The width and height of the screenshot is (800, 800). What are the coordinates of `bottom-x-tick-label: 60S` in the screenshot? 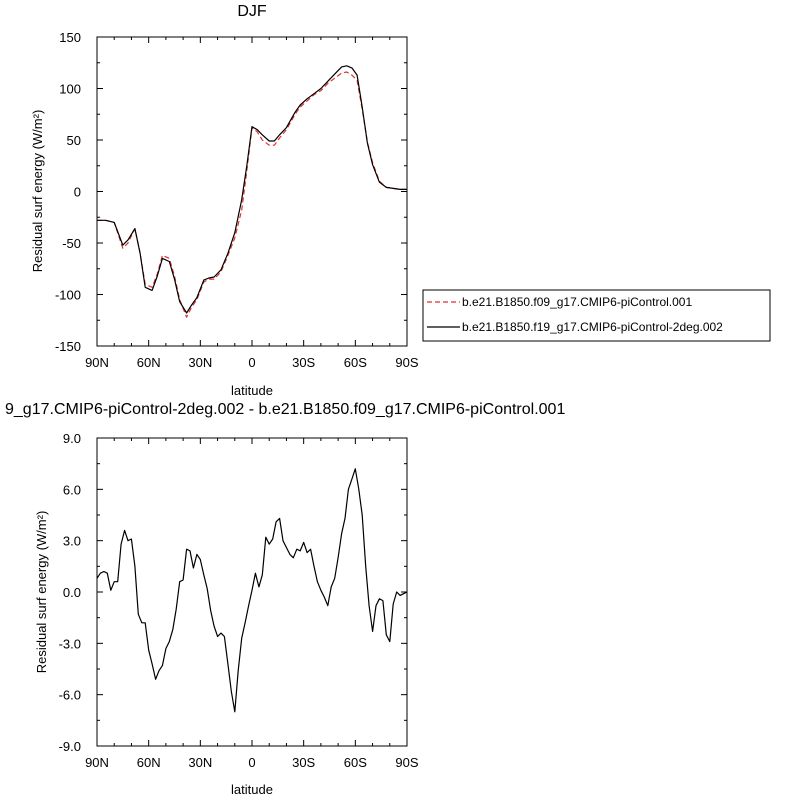 It's located at (355, 762).